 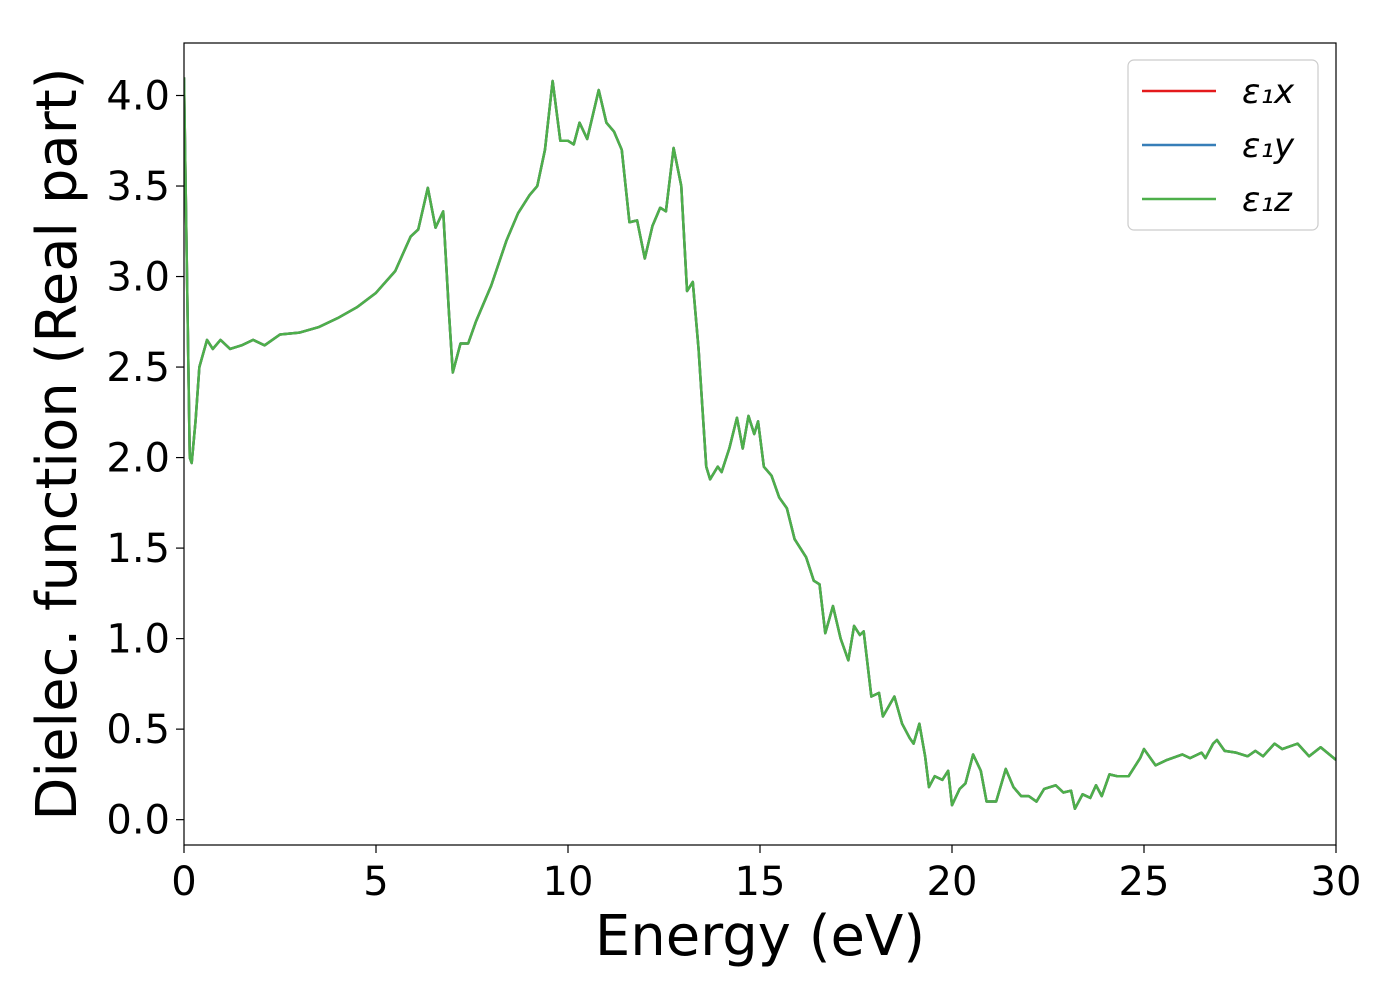 I want to click on y-tick-label: 2.0, so click(x=138, y=459).